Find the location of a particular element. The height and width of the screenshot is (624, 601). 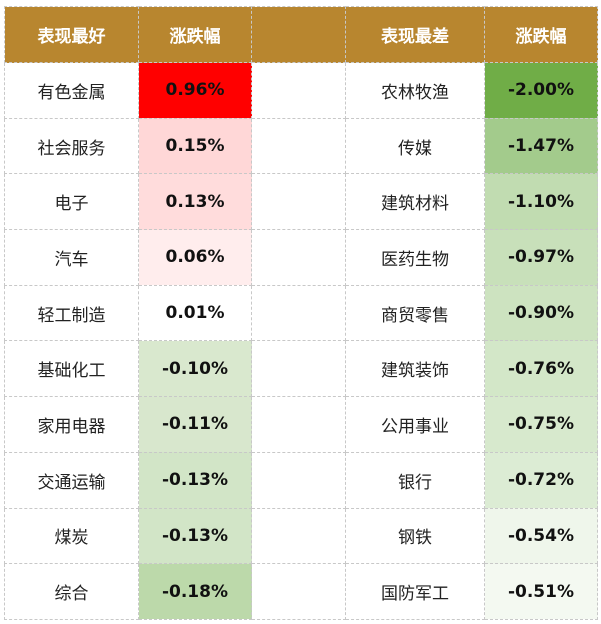

worst-sector-change: -0.72% is located at coordinates (541, 480).